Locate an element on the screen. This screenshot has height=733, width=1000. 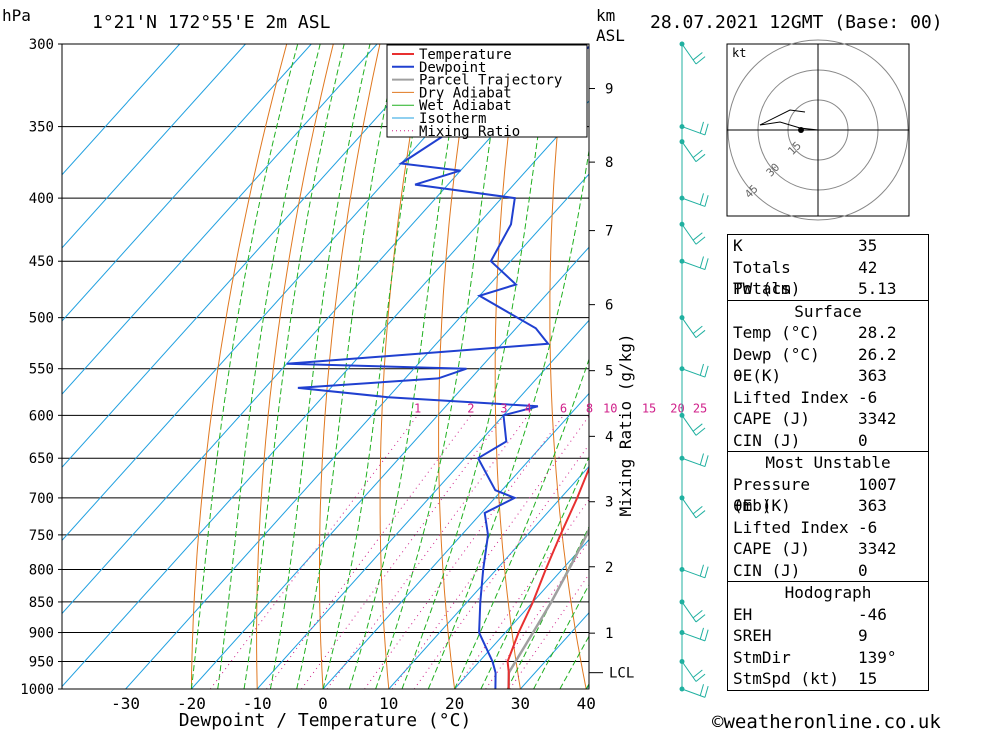
index-value: 28.2 is located at coordinates (877, 332).